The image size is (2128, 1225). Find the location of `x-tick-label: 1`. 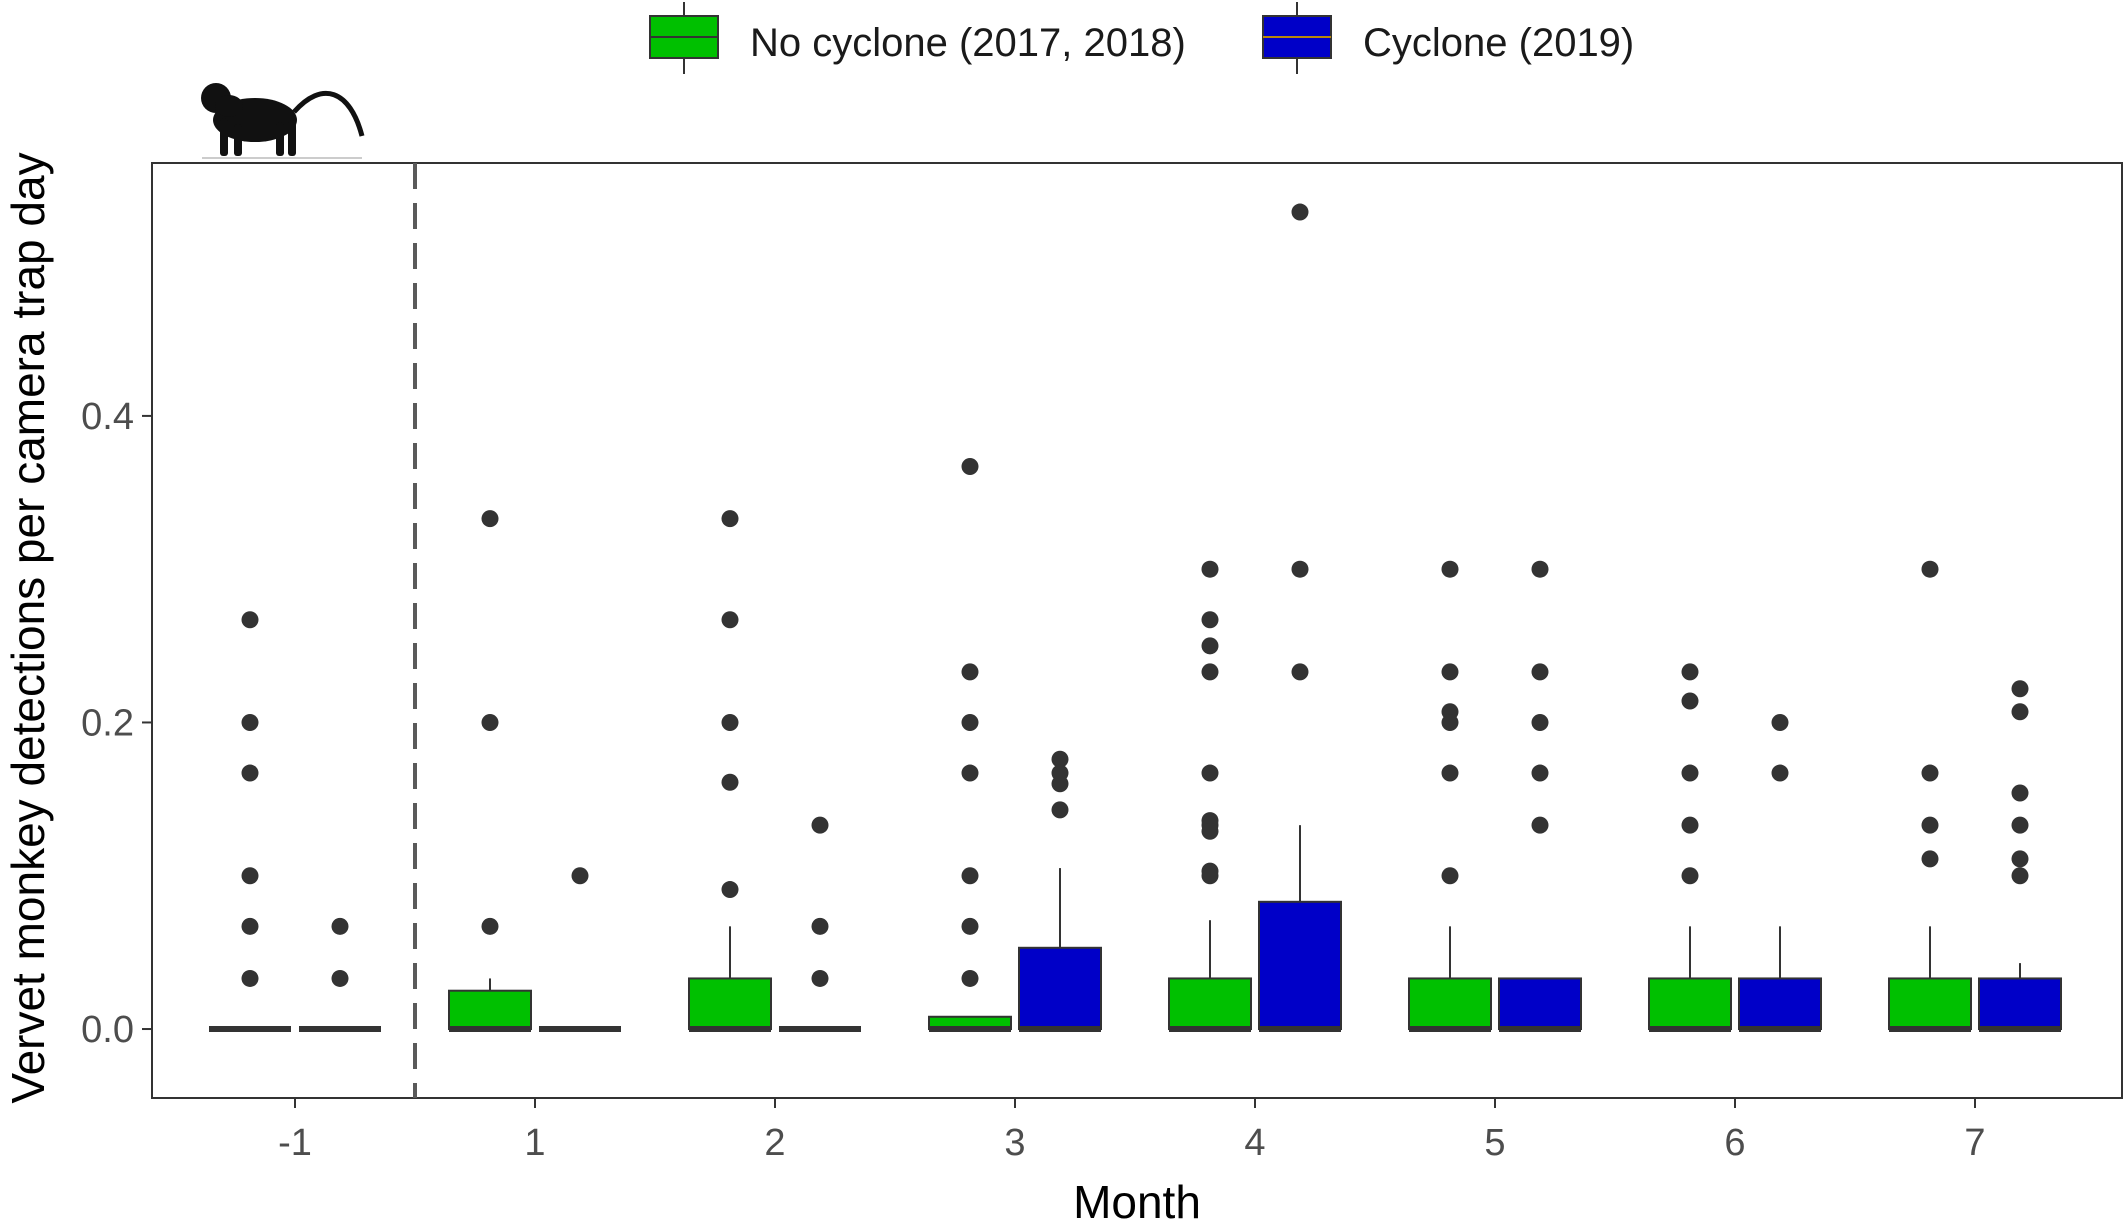

x-tick-label: 1 is located at coordinates (534, 1143).